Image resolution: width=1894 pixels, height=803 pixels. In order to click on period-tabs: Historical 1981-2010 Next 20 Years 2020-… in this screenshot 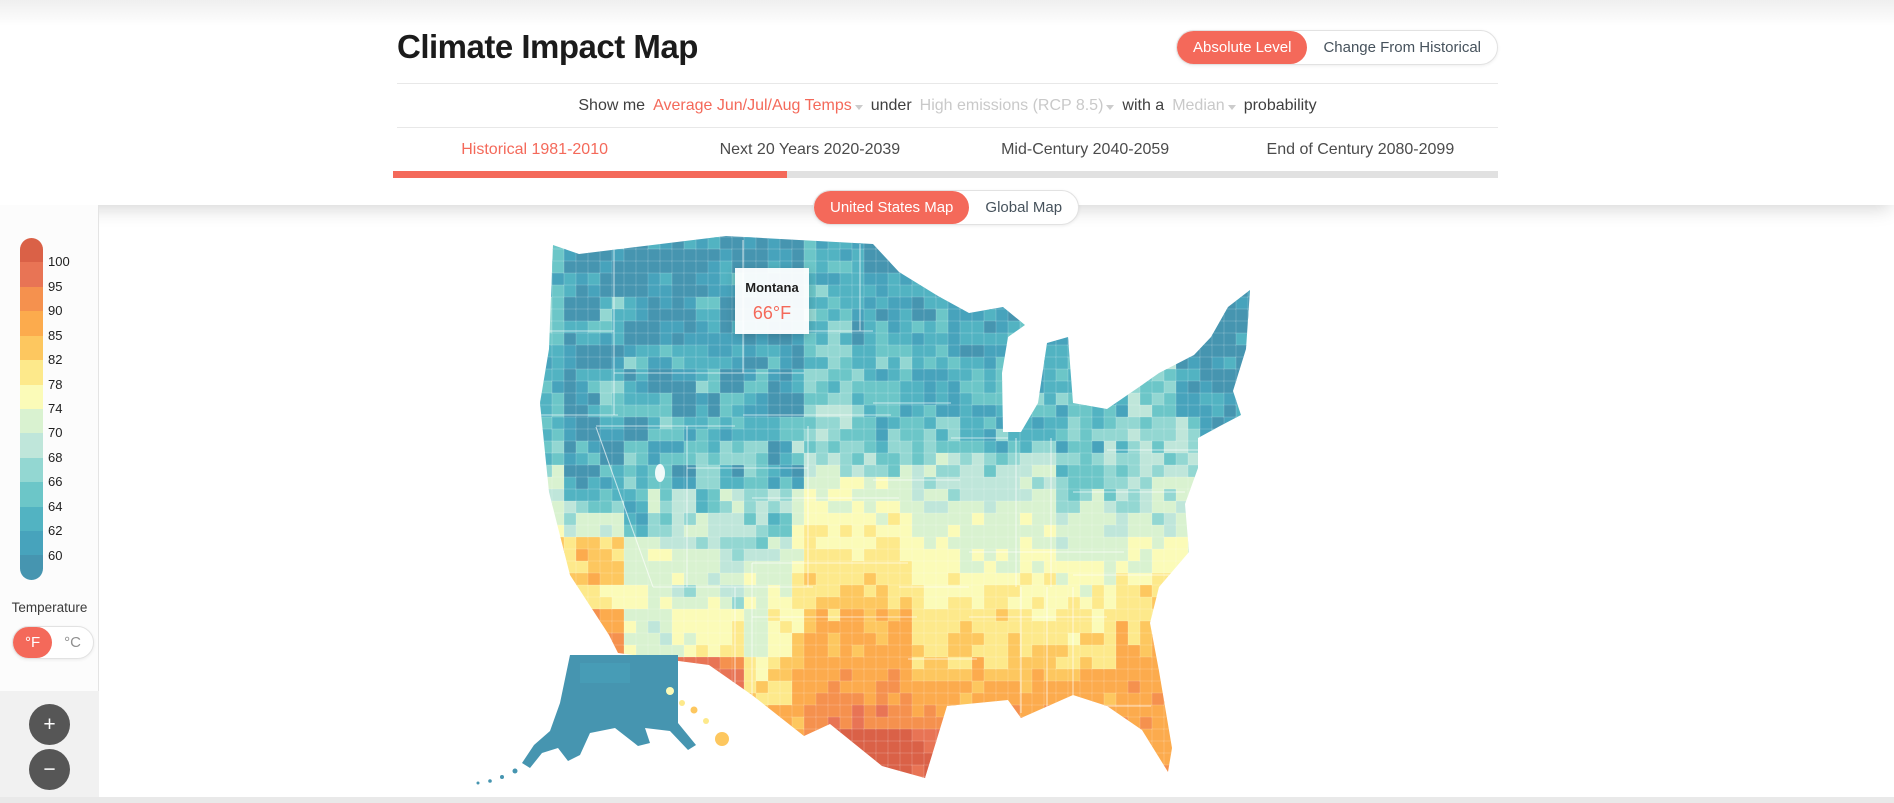, I will do `click(947, 149)`.